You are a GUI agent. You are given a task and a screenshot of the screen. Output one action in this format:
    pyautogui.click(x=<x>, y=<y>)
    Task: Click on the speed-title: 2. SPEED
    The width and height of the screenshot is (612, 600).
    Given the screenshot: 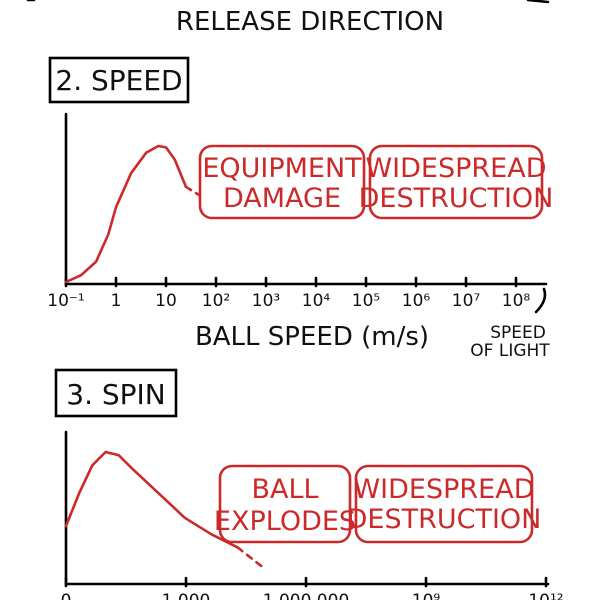 What is the action you would take?
    pyautogui.click(x=118, y=80)
    